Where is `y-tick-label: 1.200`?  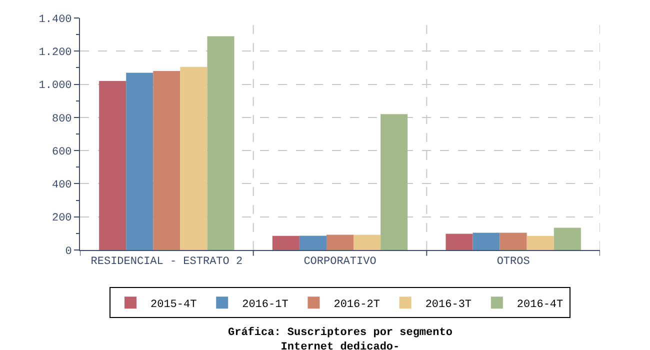
y-tick-label: 1.200 is located at coordinates (55, 52).